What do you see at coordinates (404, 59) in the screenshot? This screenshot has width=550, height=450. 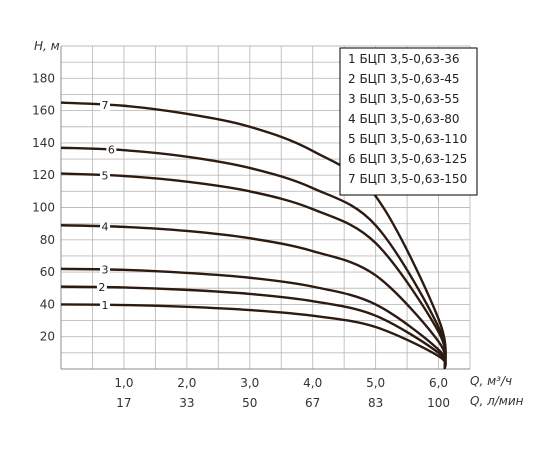 I see `legend-item-1: 1 БЦП 3,5-0,63-36` at bounding box center [404, 59].